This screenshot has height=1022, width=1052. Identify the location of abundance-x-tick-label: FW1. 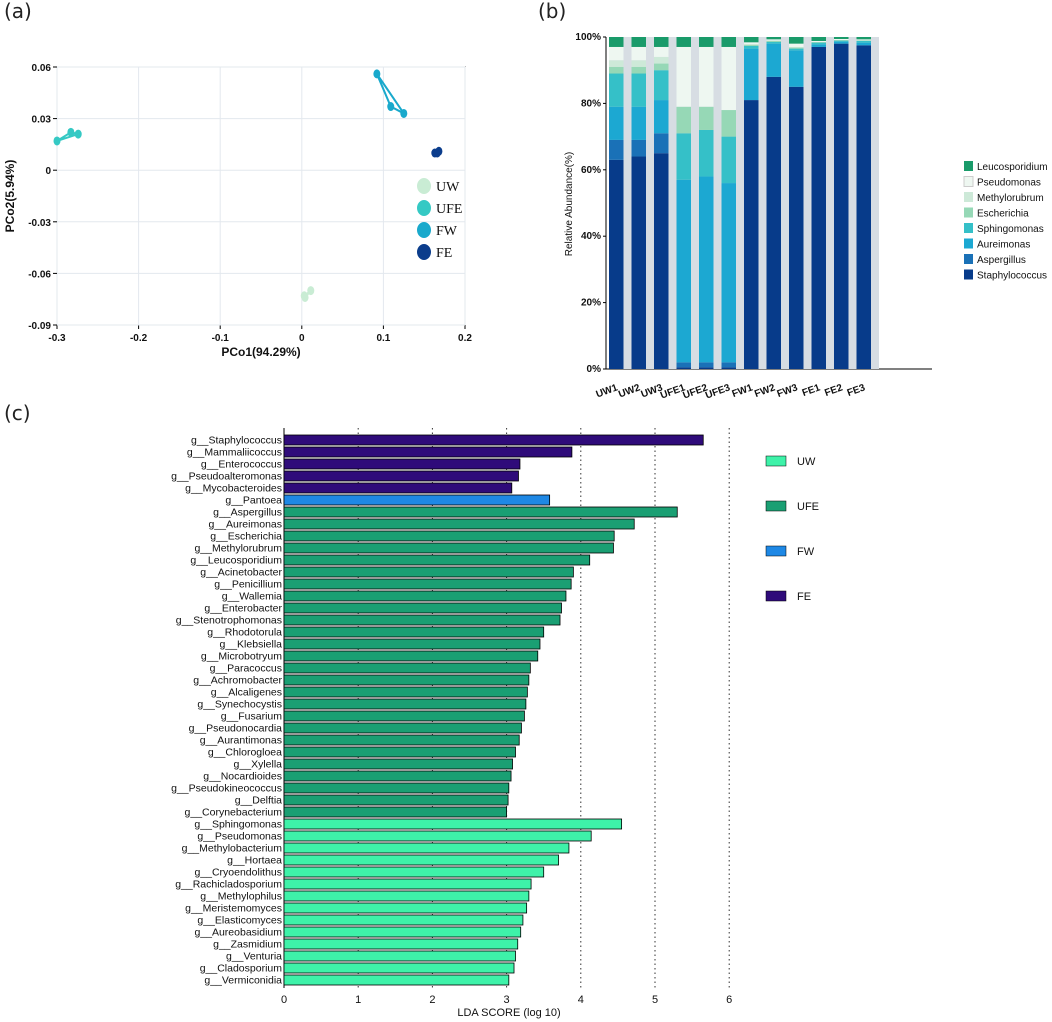
(743, 391).